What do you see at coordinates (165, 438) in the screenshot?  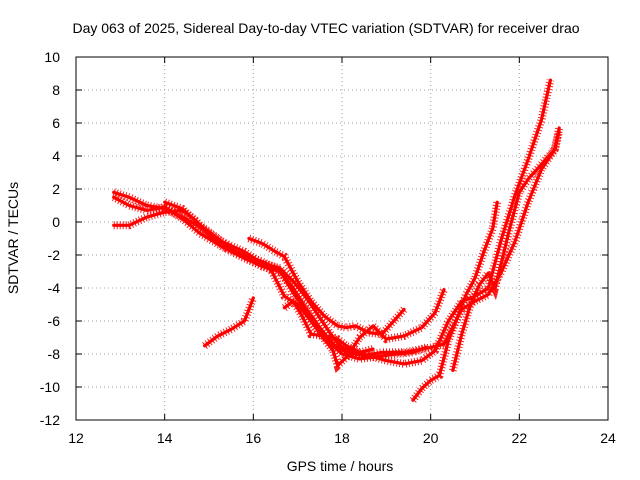 I see `x-tick-label: 14` at bounding box center [165, 438].